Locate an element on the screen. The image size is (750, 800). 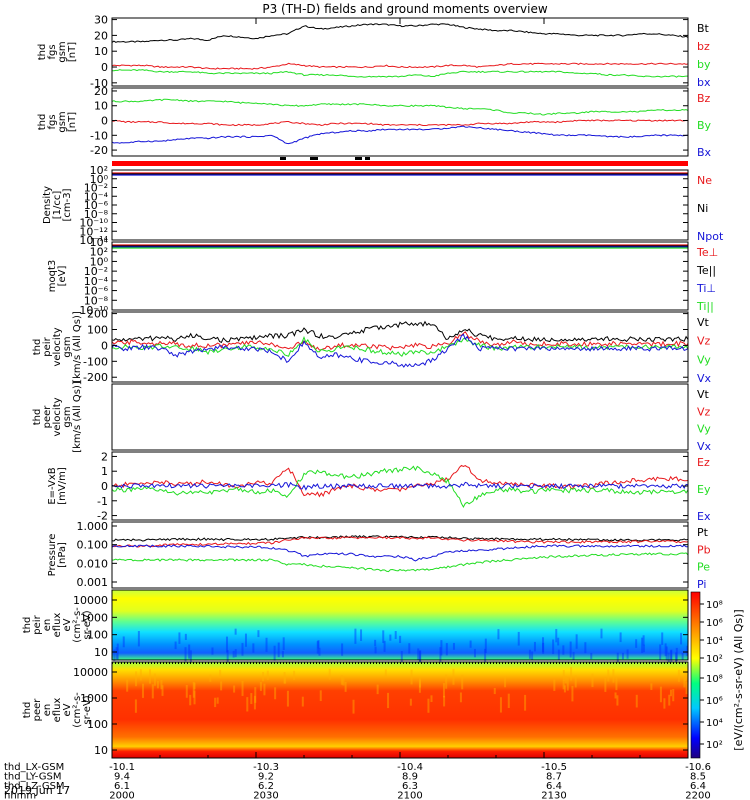
y-tick-label: 10⁻¹⁴ is located at coordinates (93, 240).